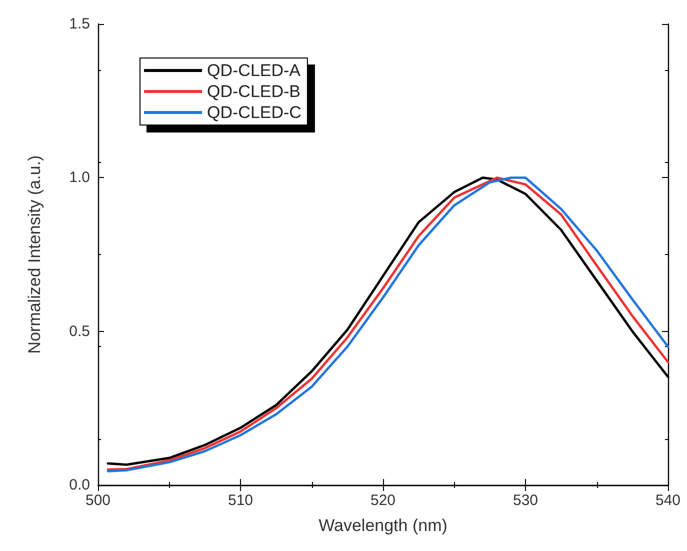  Describe the element at coordinates (98, 500) in the screenshot. I see `x-tick-label: 500` at that location.